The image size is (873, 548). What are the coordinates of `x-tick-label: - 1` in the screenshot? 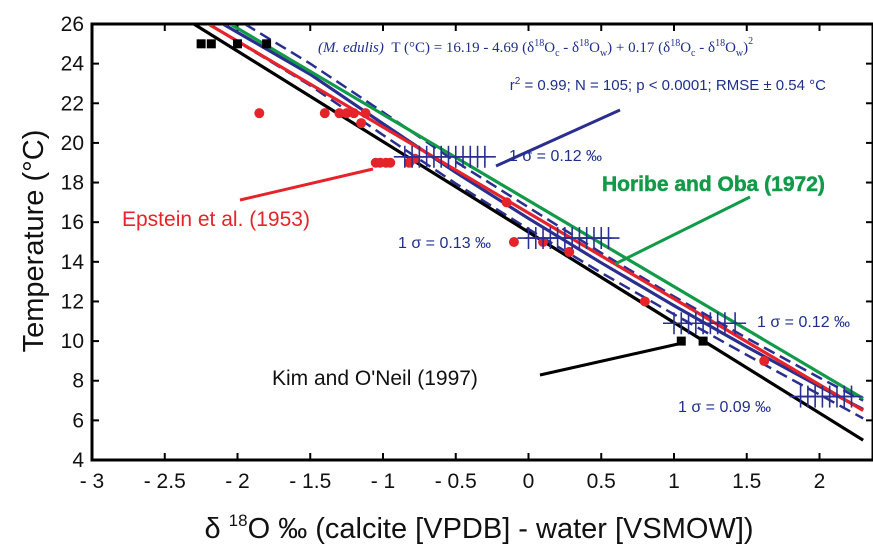 It's located at (383, 481).